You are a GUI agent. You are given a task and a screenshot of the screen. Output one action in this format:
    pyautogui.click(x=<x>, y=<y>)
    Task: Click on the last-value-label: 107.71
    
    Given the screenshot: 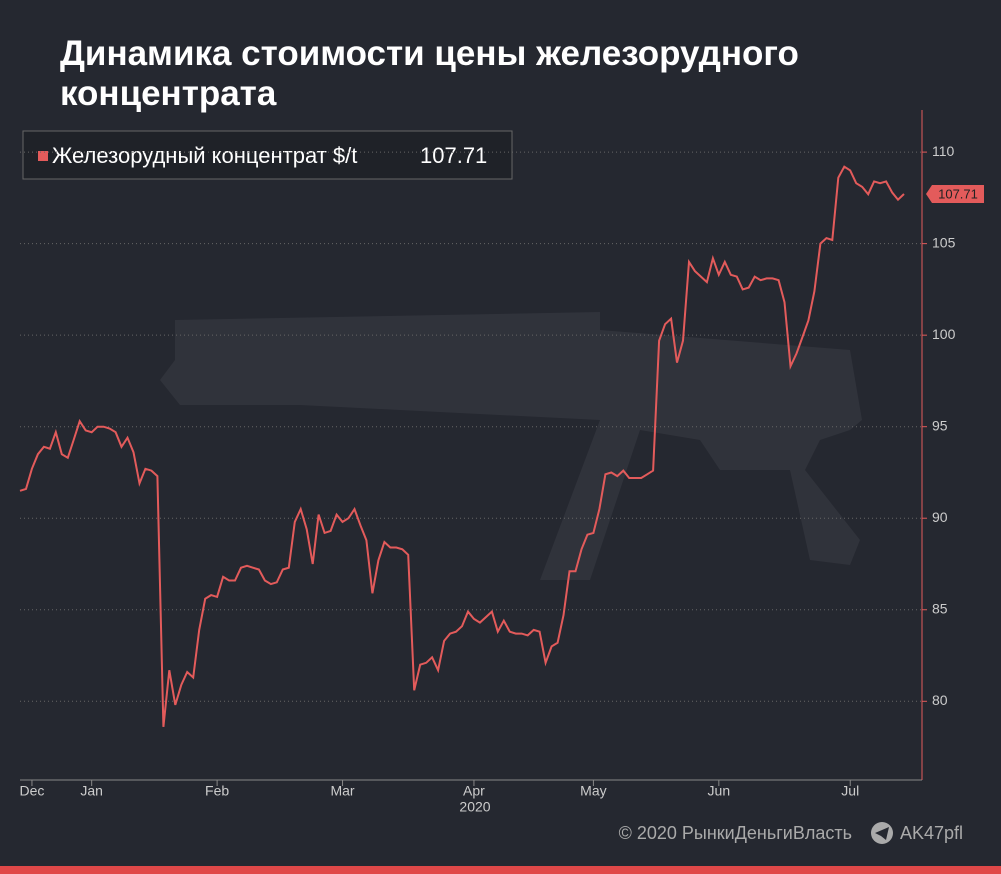 What is the action you would take?
    pyautogui.click(x=958, y=193)
    